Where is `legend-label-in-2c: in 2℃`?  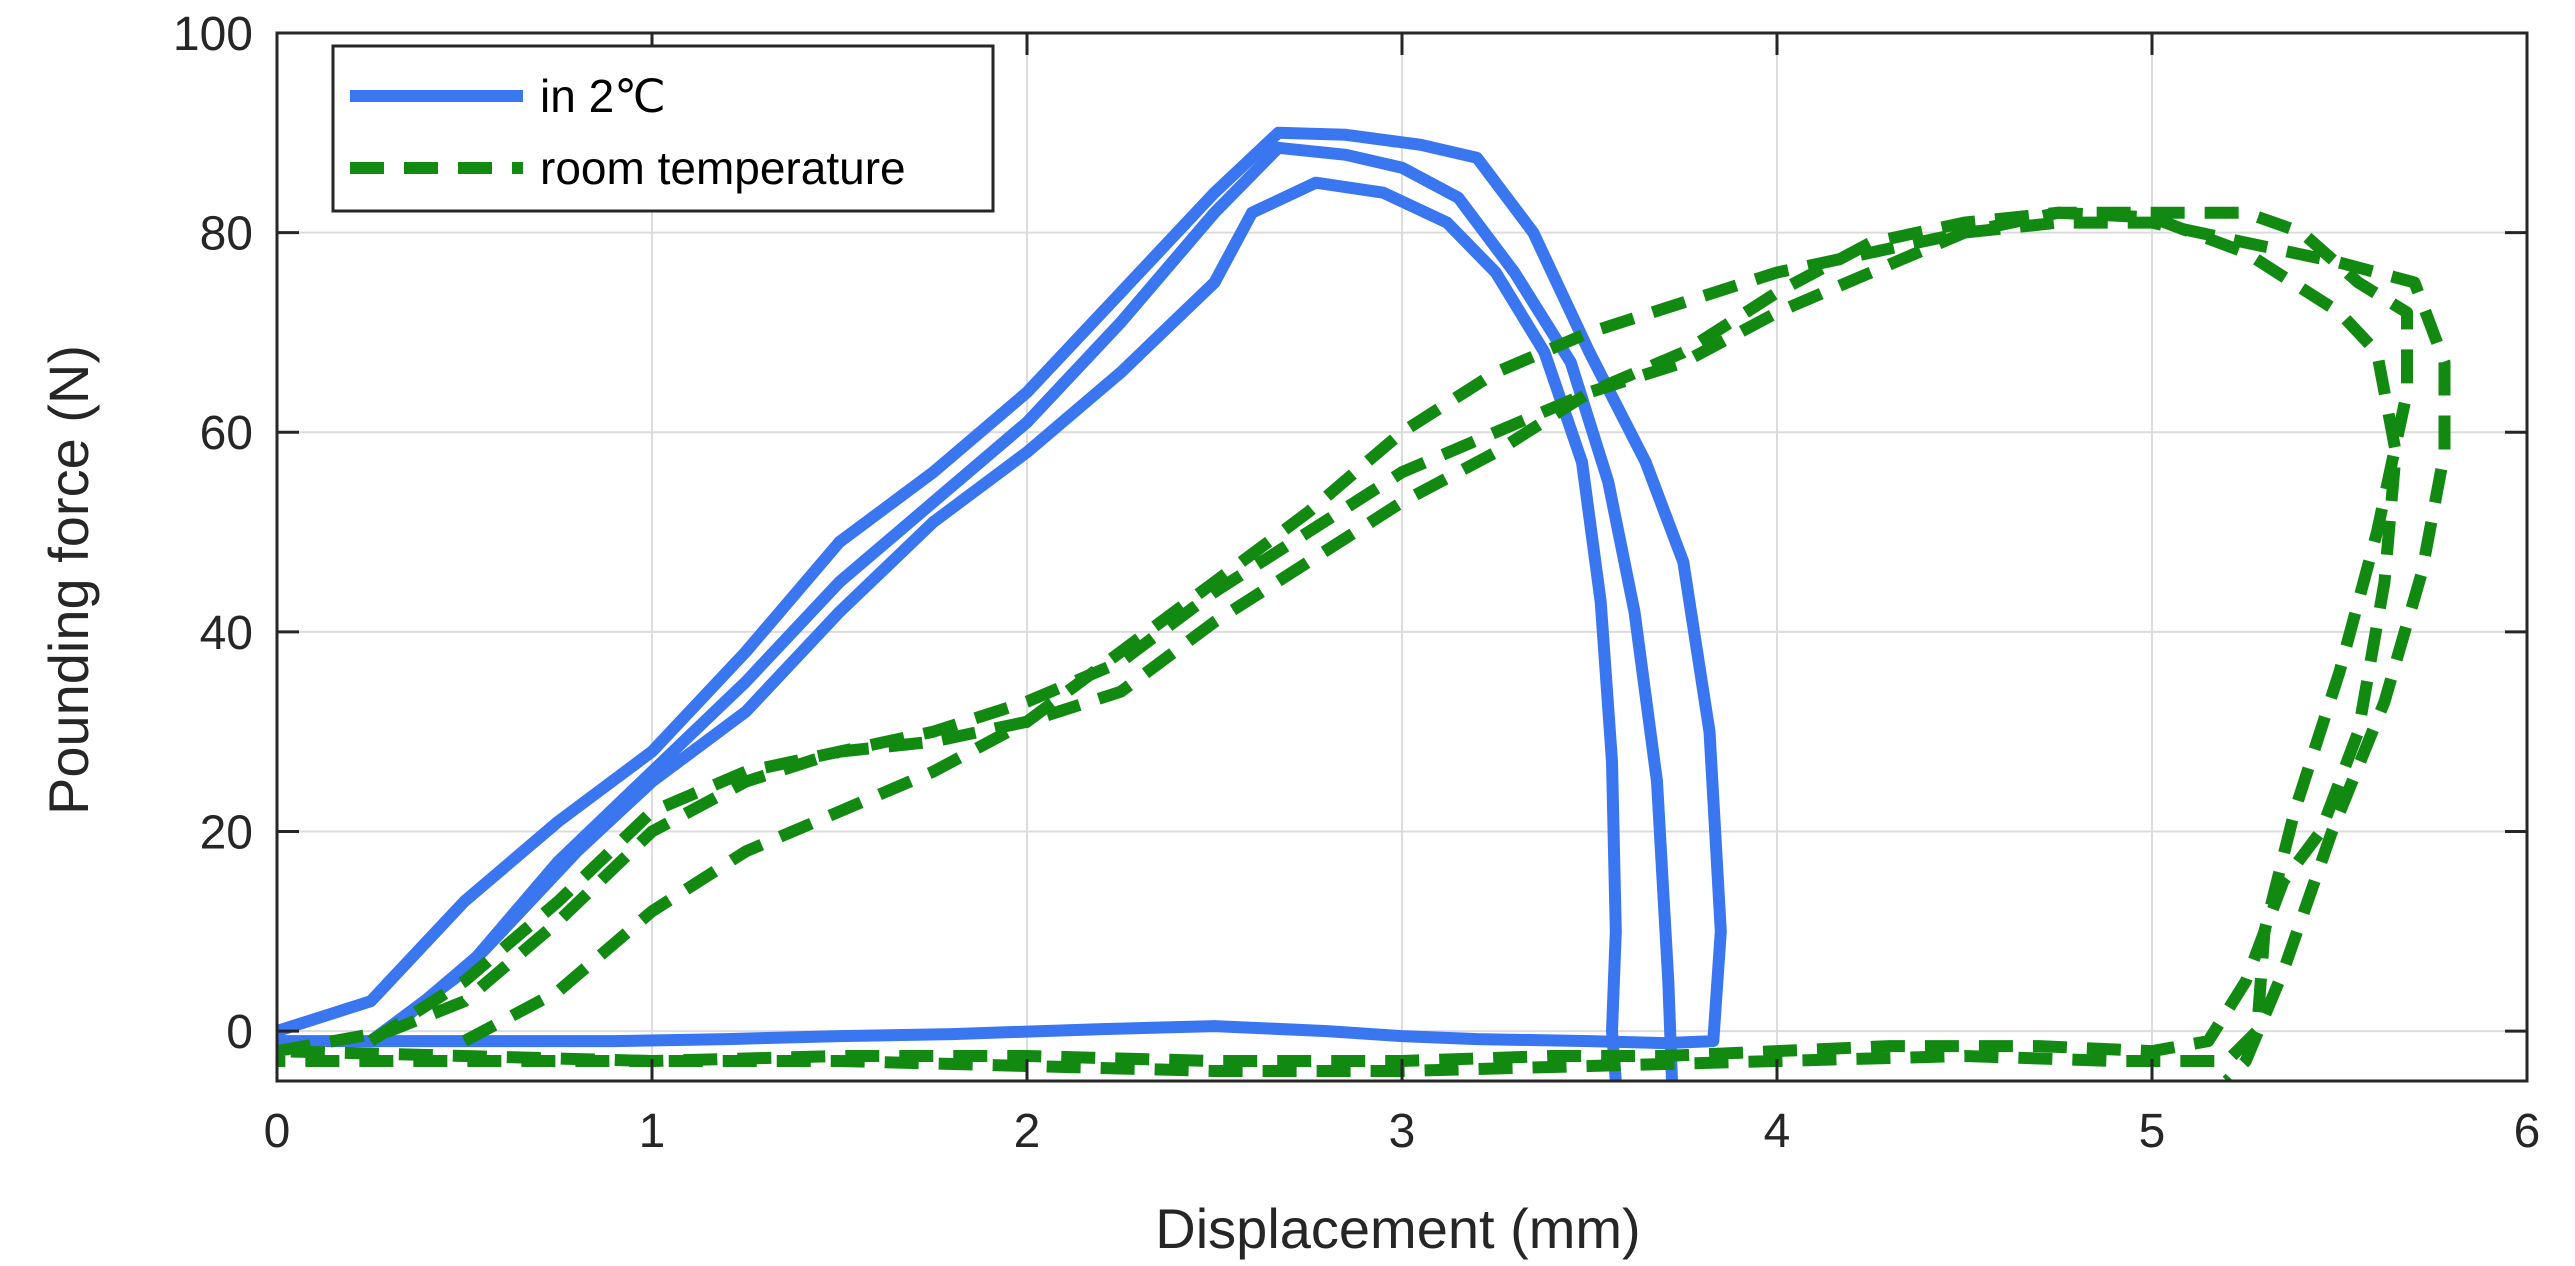 legend-label-in-2c: in 2℃ is located at coordinates (603, 96).